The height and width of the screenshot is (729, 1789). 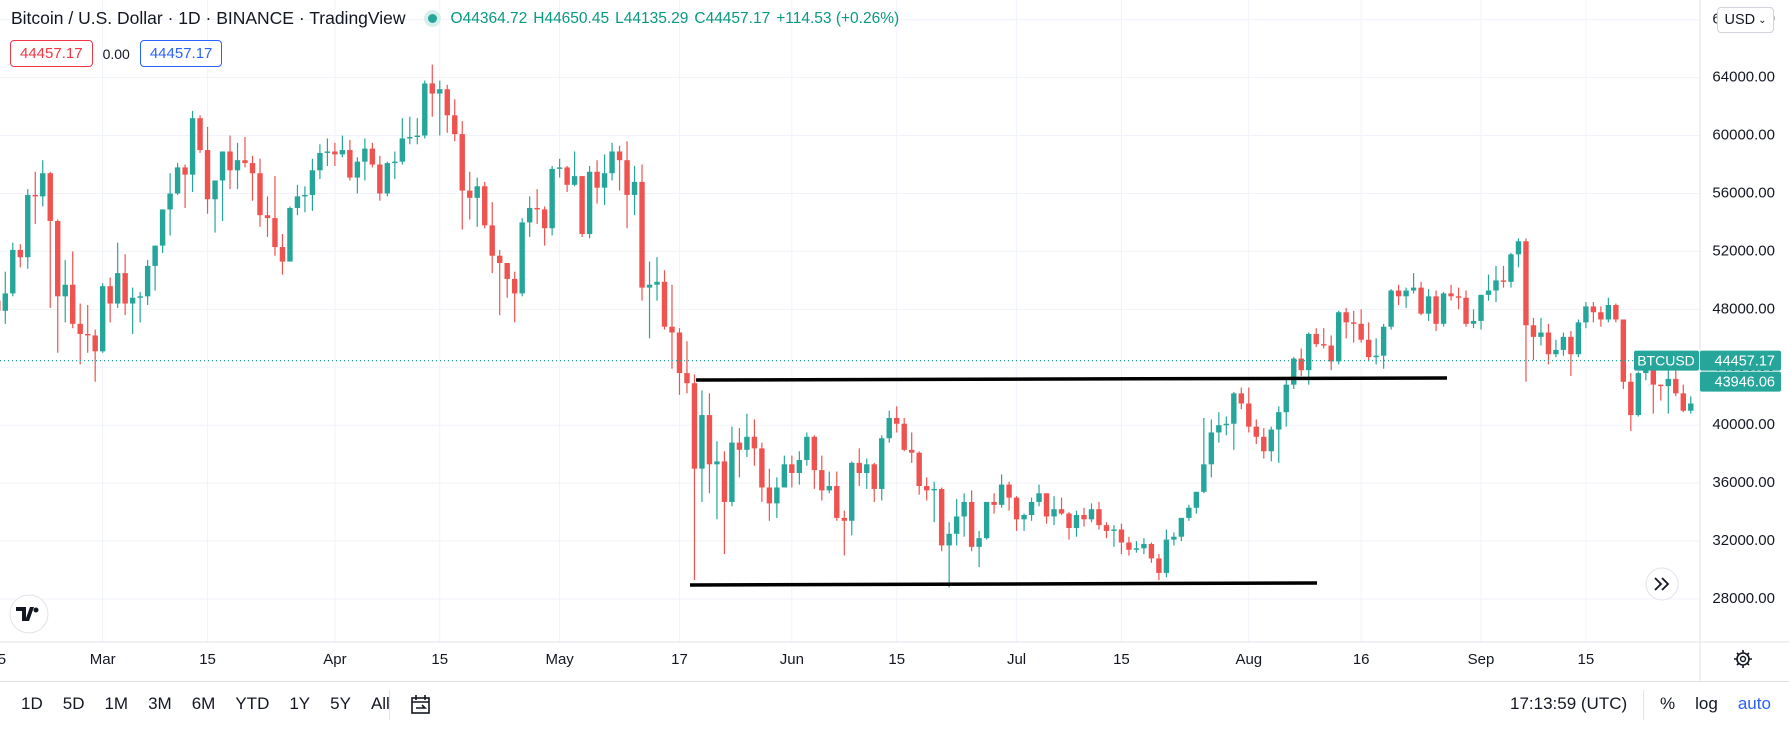 What do you see at coordinates (1743, 192) in the screenshot?
I see `y-tick-label: 56000.00` at bounding box center [1743, 192].